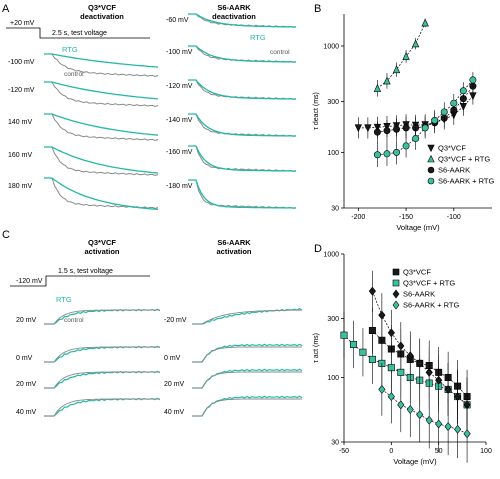 This screenshot has height=479, width=500. What do you see at coordinates (419, 294) in the screenshot?
I see `legend-label: S6-AARK` at bounding box center [419, 294].